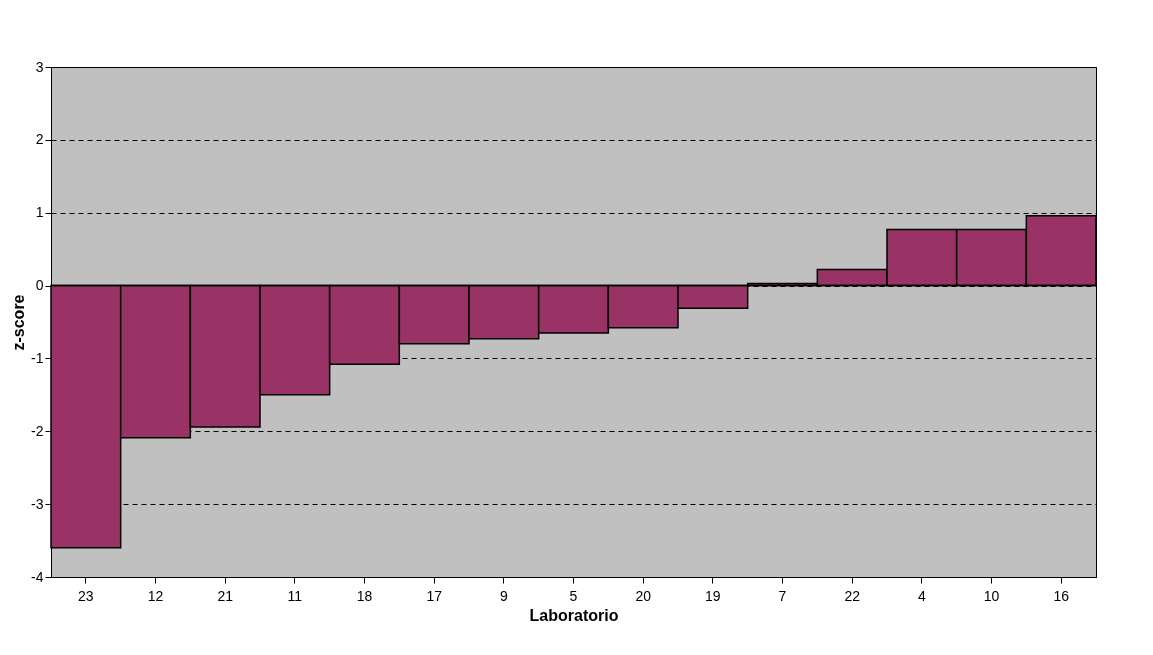 The width and height of the screenshot is (1153, 655). What do you see at coordinates (643, 595) in the screenshot?
I see `x-tick-label: 20` at bounding box center [643, 595].